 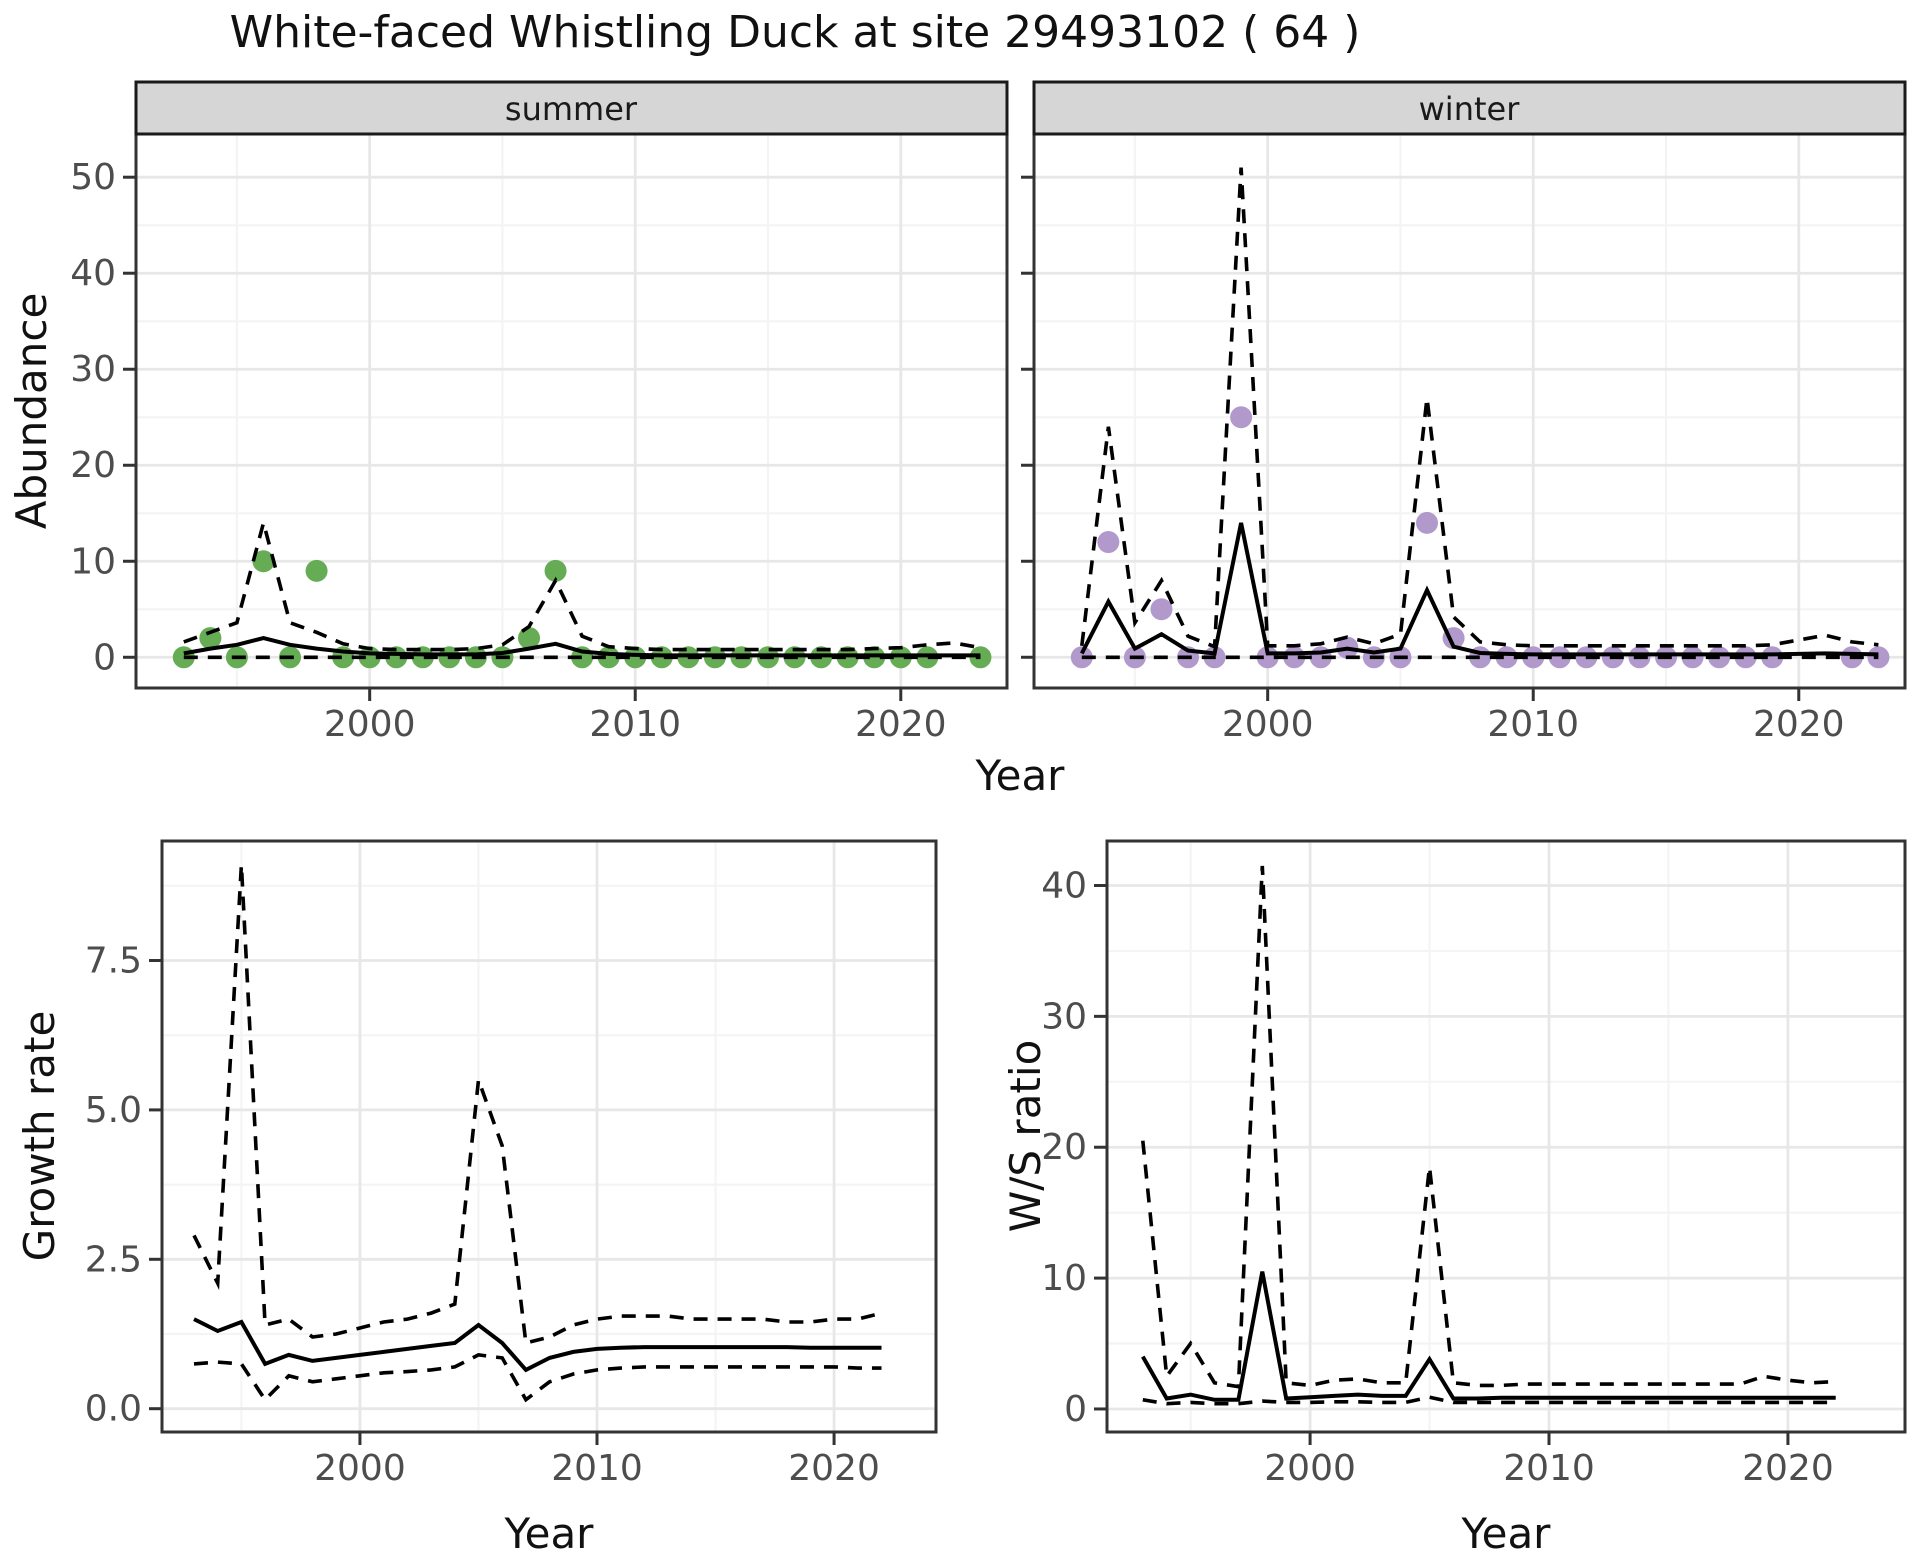 What do you see at coordinates (93, 177) in the screenshot?
I see `y-tick-label: 50` at bounding box center [93, 177].